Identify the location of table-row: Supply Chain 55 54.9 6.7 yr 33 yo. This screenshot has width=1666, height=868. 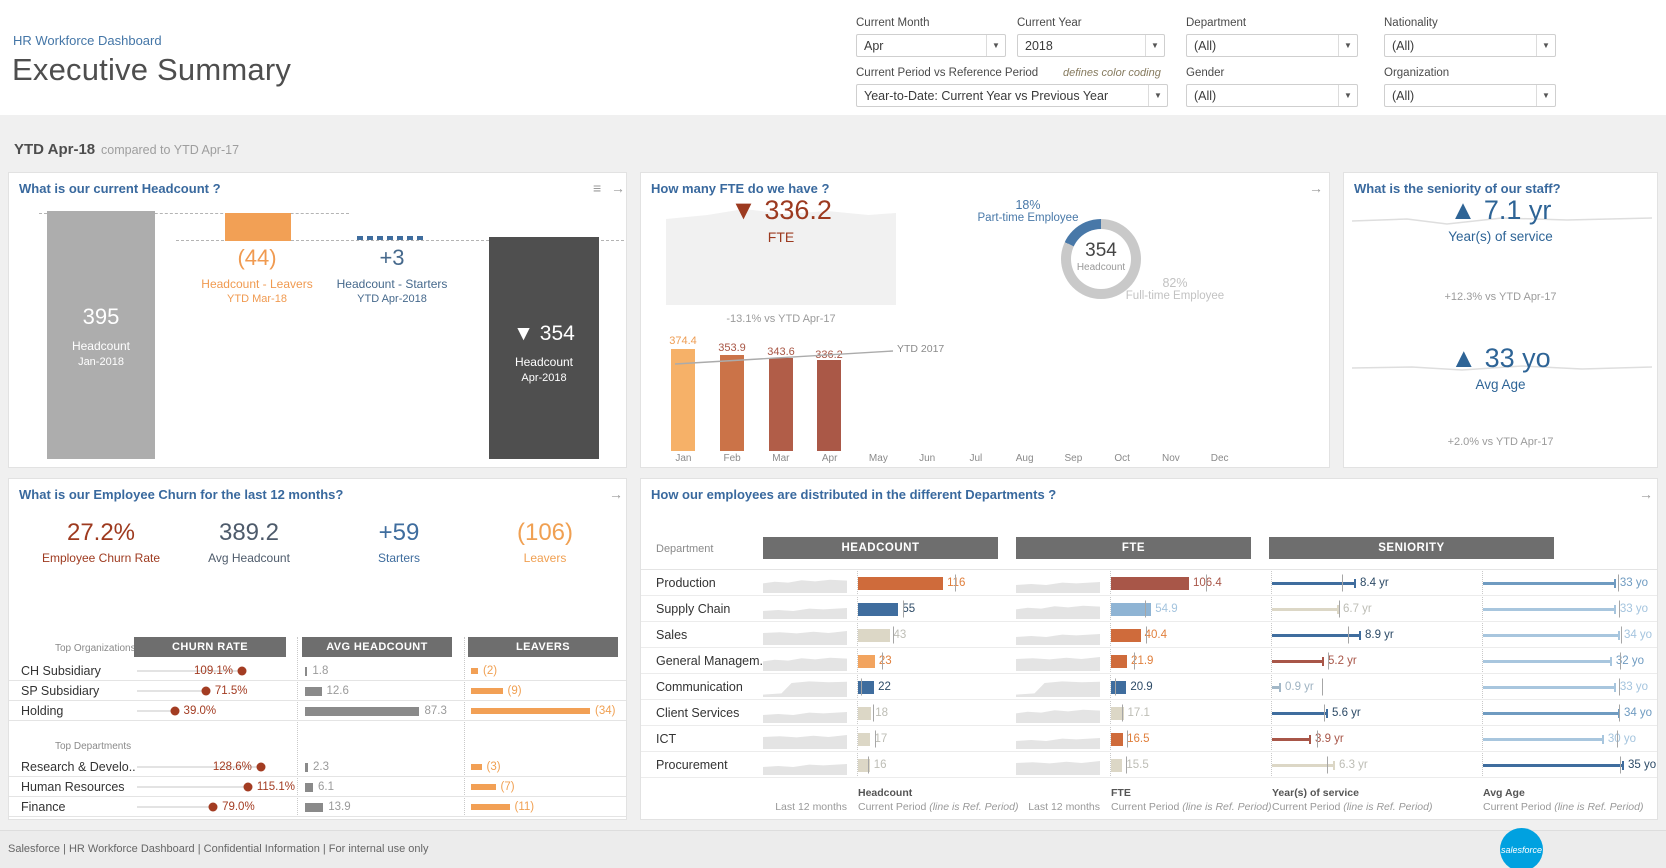
(1149, 609).